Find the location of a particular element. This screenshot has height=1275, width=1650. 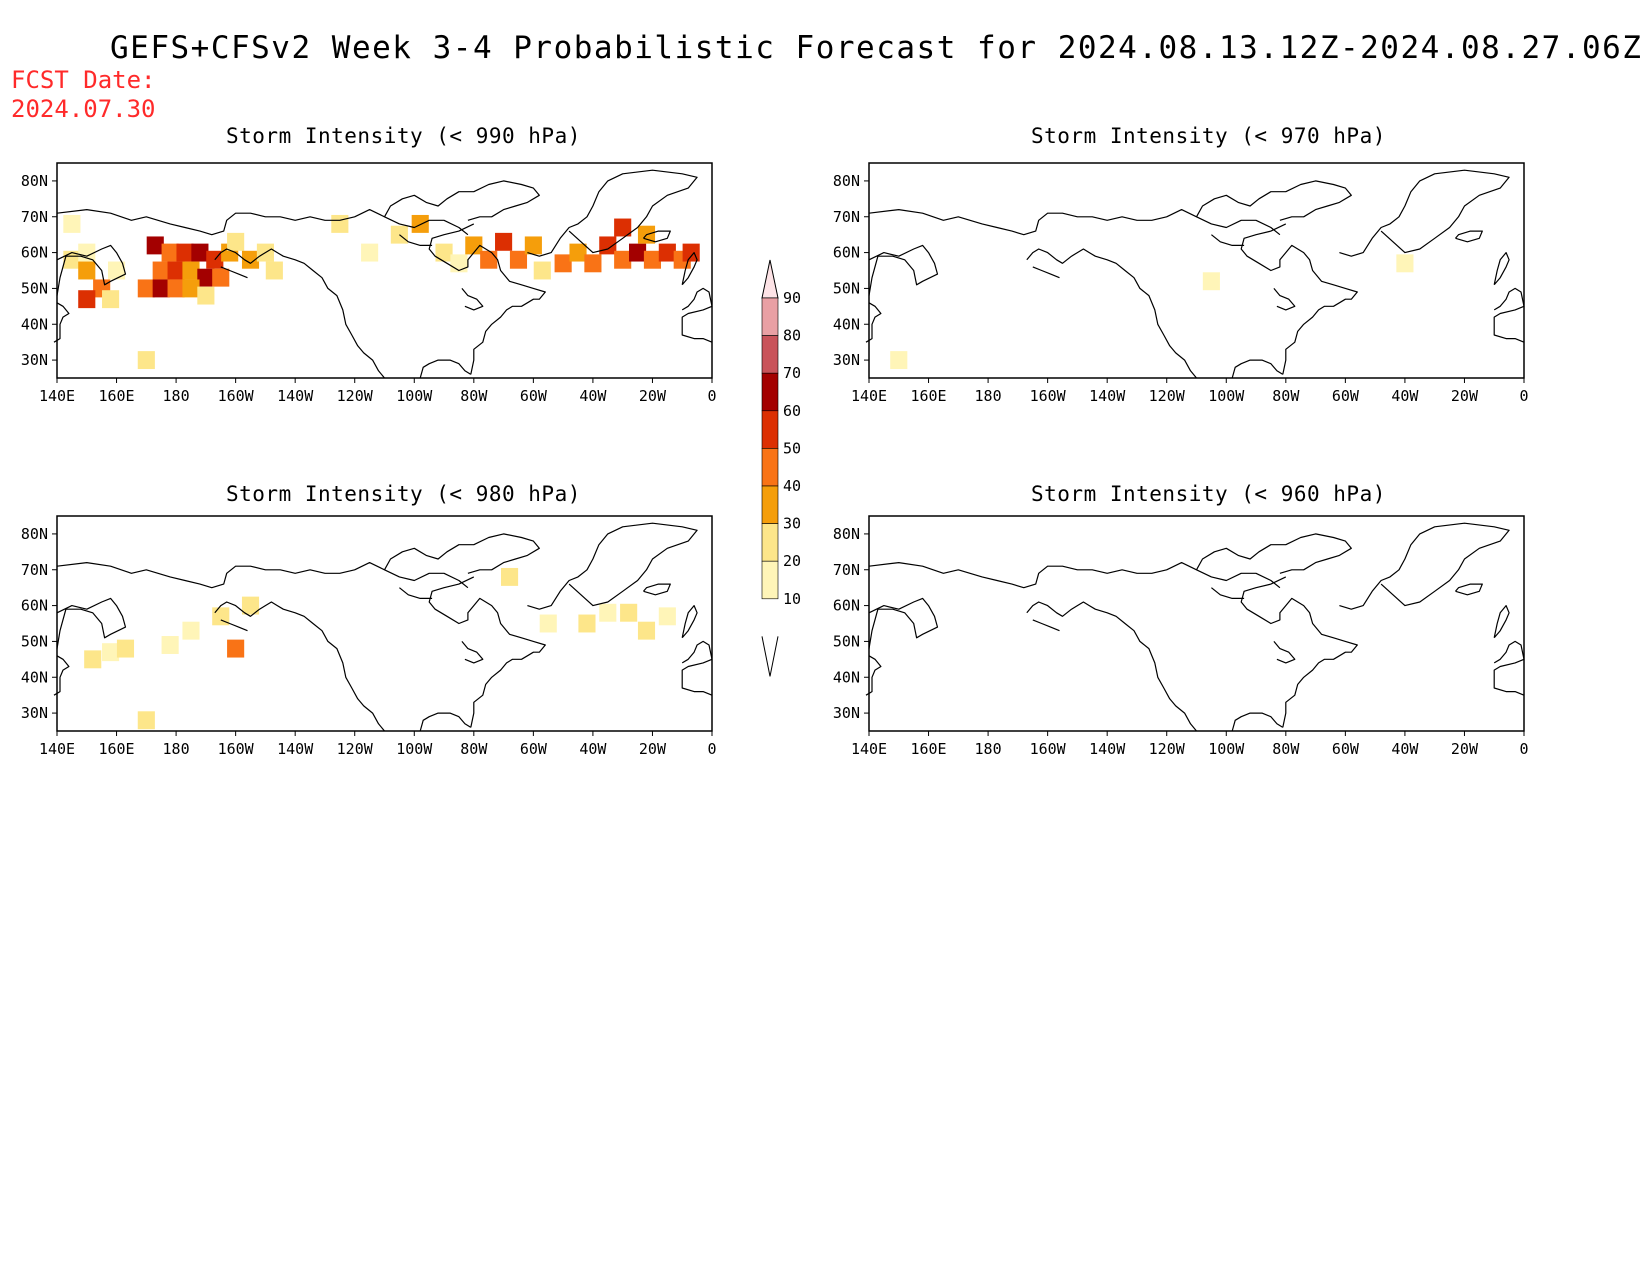

lon-tick-label: 20W is located at coordinates (653, 396).